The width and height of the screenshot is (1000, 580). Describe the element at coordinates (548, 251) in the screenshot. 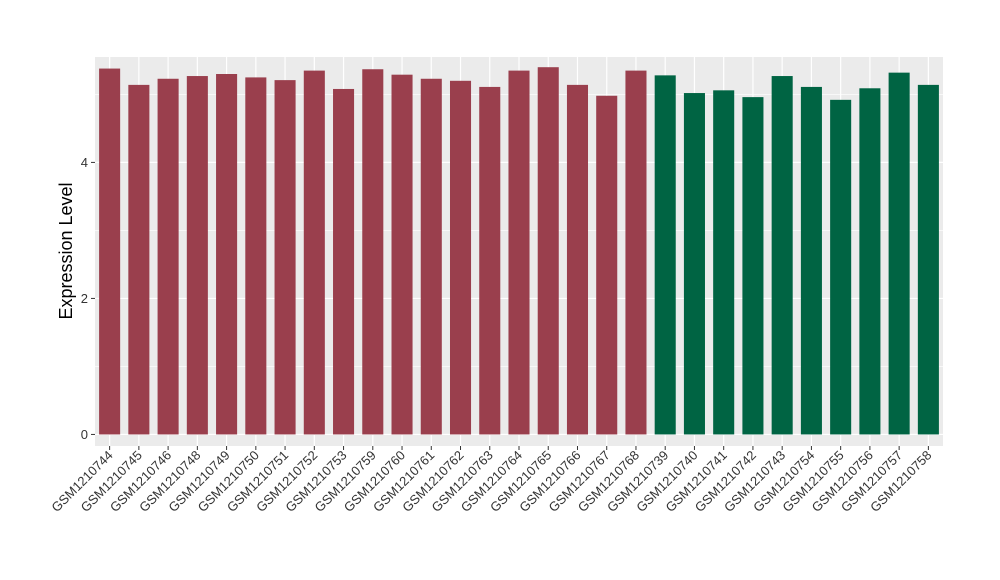

I see `bar-GSM1210765` at that location.